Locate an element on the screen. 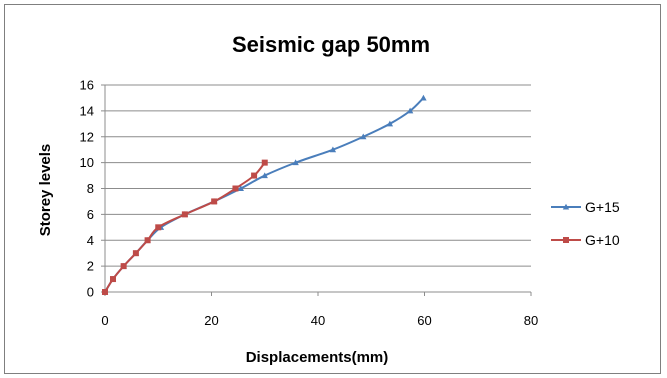  x-tick-label: 80 is located at coordinates (531, 320).